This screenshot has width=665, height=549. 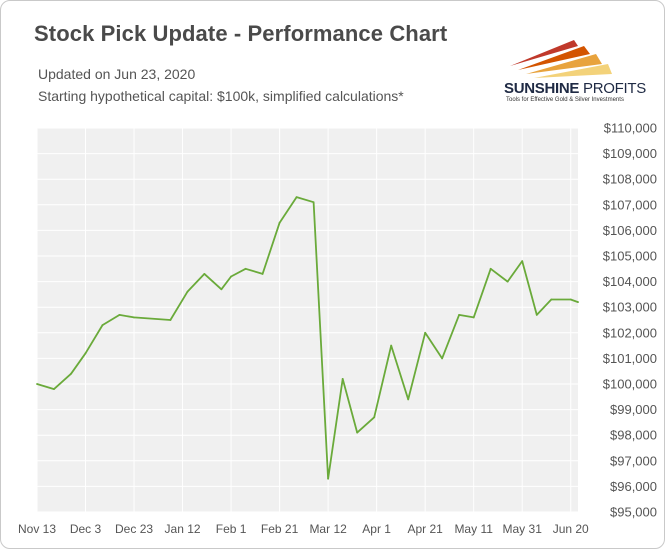 I want to click on x-tick-label: Feb 21, so click(x=280, y=529).